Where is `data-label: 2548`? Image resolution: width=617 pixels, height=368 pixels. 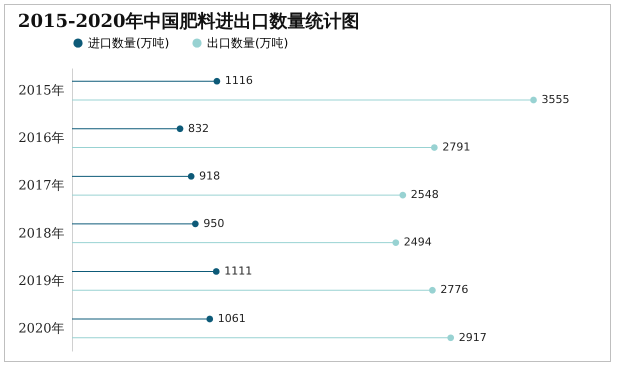
data-label: 2548 is located at coordinates (424, 195).